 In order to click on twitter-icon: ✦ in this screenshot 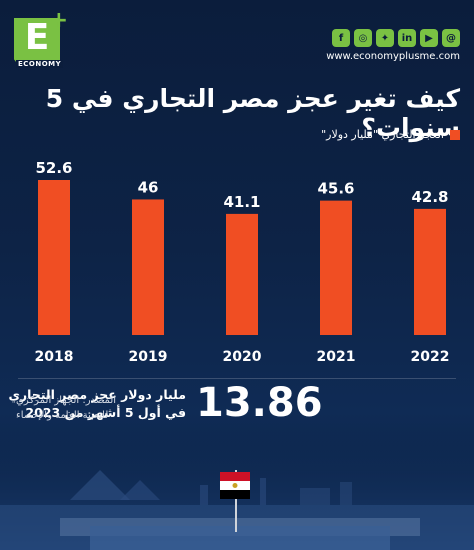, I will do `click(385, 38)`.